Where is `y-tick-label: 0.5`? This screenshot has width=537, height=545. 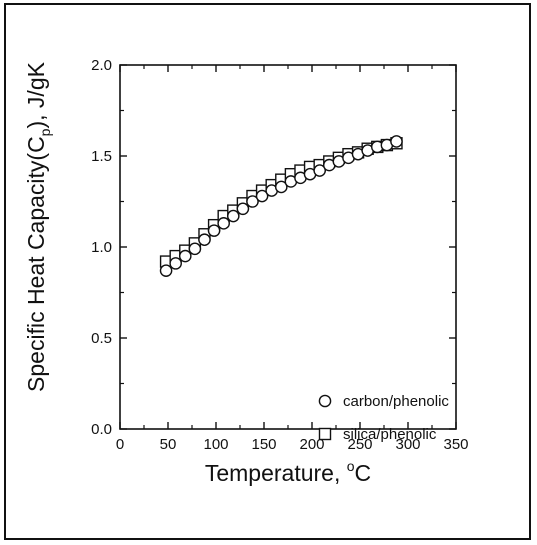
y-tick-label: 0.5 is located at coordinates (101, 338).